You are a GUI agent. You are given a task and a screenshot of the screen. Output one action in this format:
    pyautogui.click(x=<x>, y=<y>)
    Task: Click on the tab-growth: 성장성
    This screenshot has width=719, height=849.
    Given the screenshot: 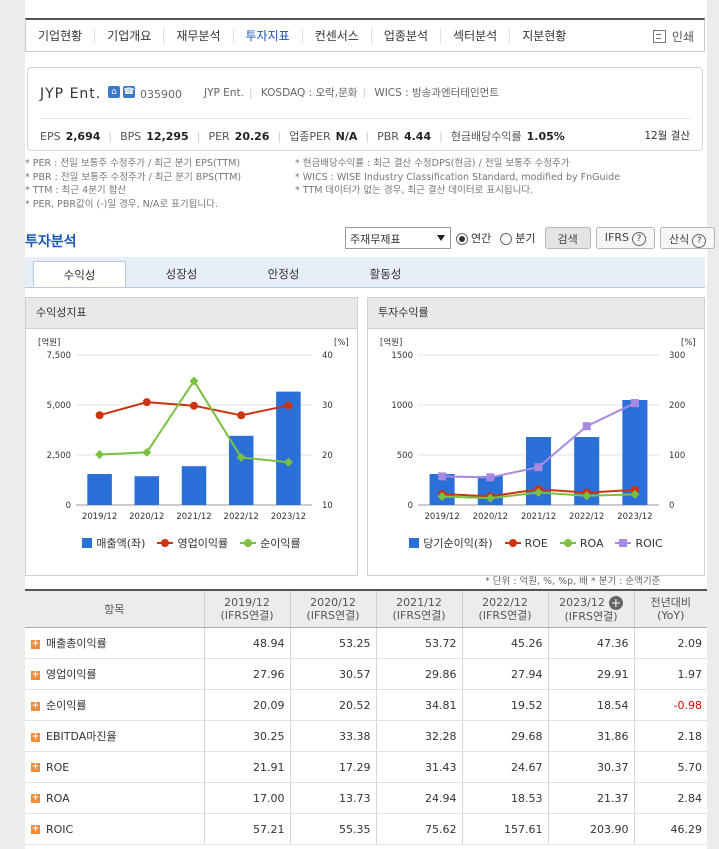 What is the action you would take?
    pyautogui.click(x=181, y=274)
    